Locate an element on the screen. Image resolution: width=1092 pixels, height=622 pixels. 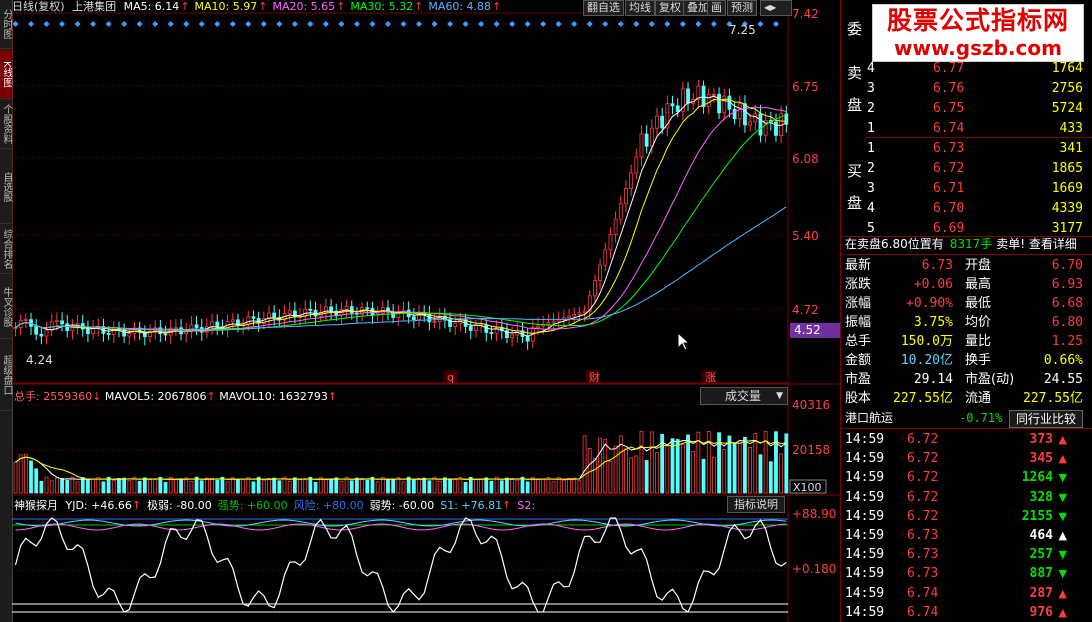
event-marker-2: 涨 is located at coordinates (710, 377).